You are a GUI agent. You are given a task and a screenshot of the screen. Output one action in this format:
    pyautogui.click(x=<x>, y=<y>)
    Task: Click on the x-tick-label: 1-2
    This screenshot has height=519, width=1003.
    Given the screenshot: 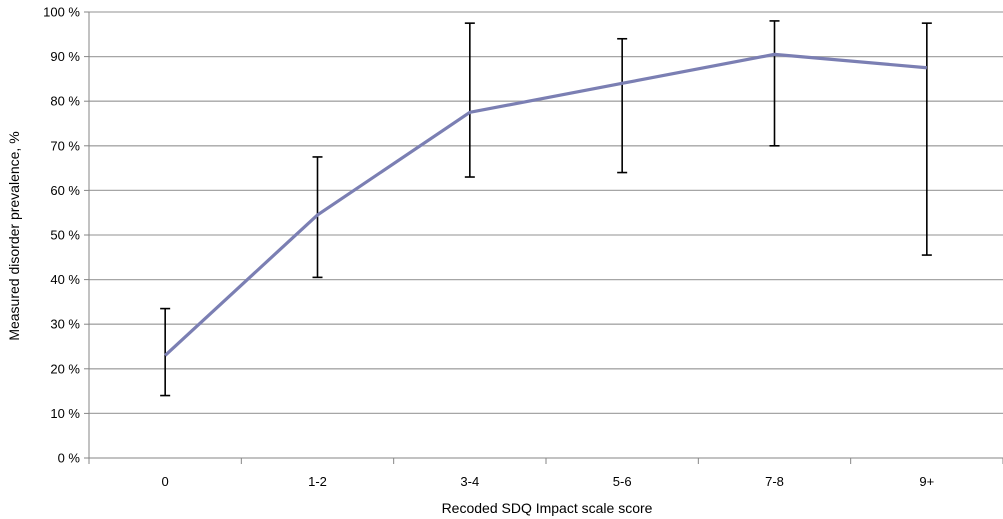 What is the action you would take?
    pyautogui.click(x=317, y=481)
    